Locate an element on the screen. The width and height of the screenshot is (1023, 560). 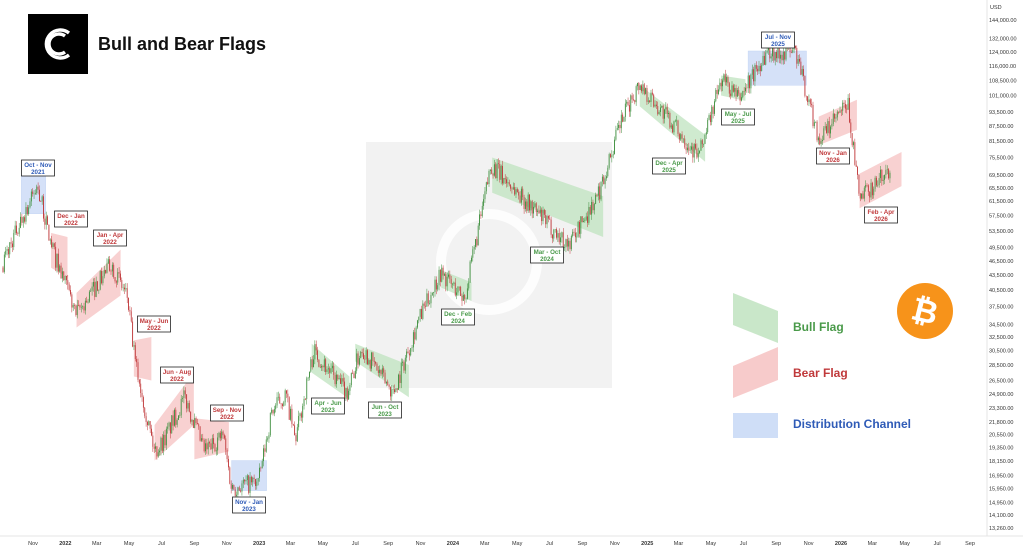
y-tick-label: 108,500.00 is located at coordinates (1003, 81).